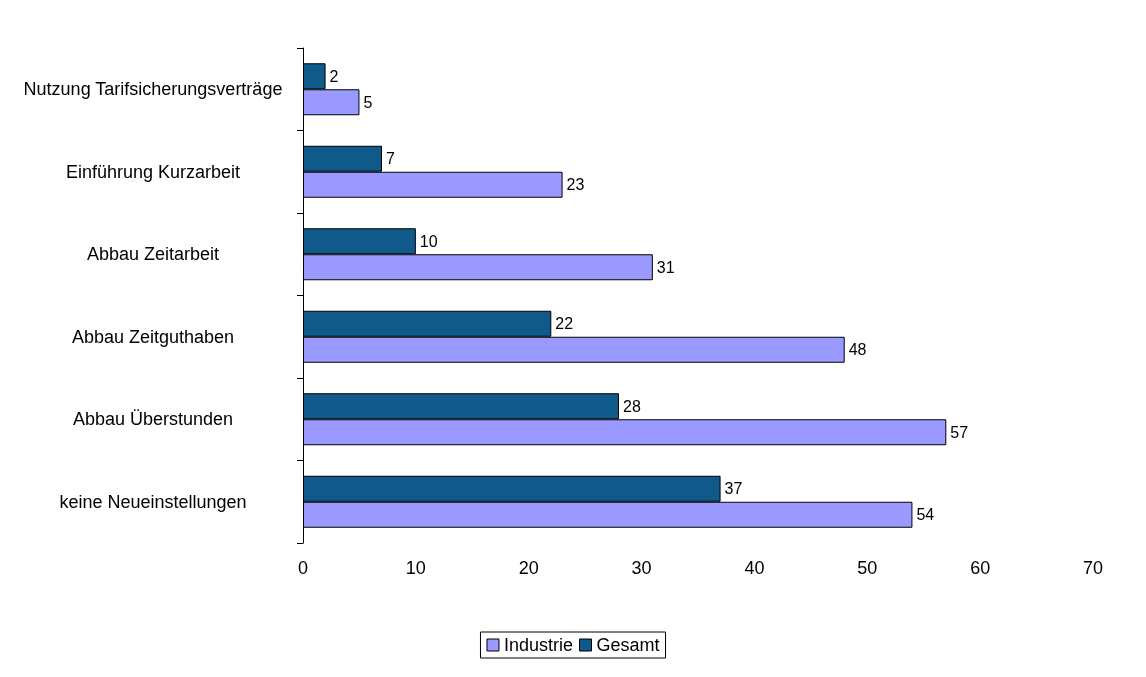 This screenshot has width=1146, height=677. Describe the element at coordinates (857, 350) in the screenshot. I see `data-label: 48` at that location.